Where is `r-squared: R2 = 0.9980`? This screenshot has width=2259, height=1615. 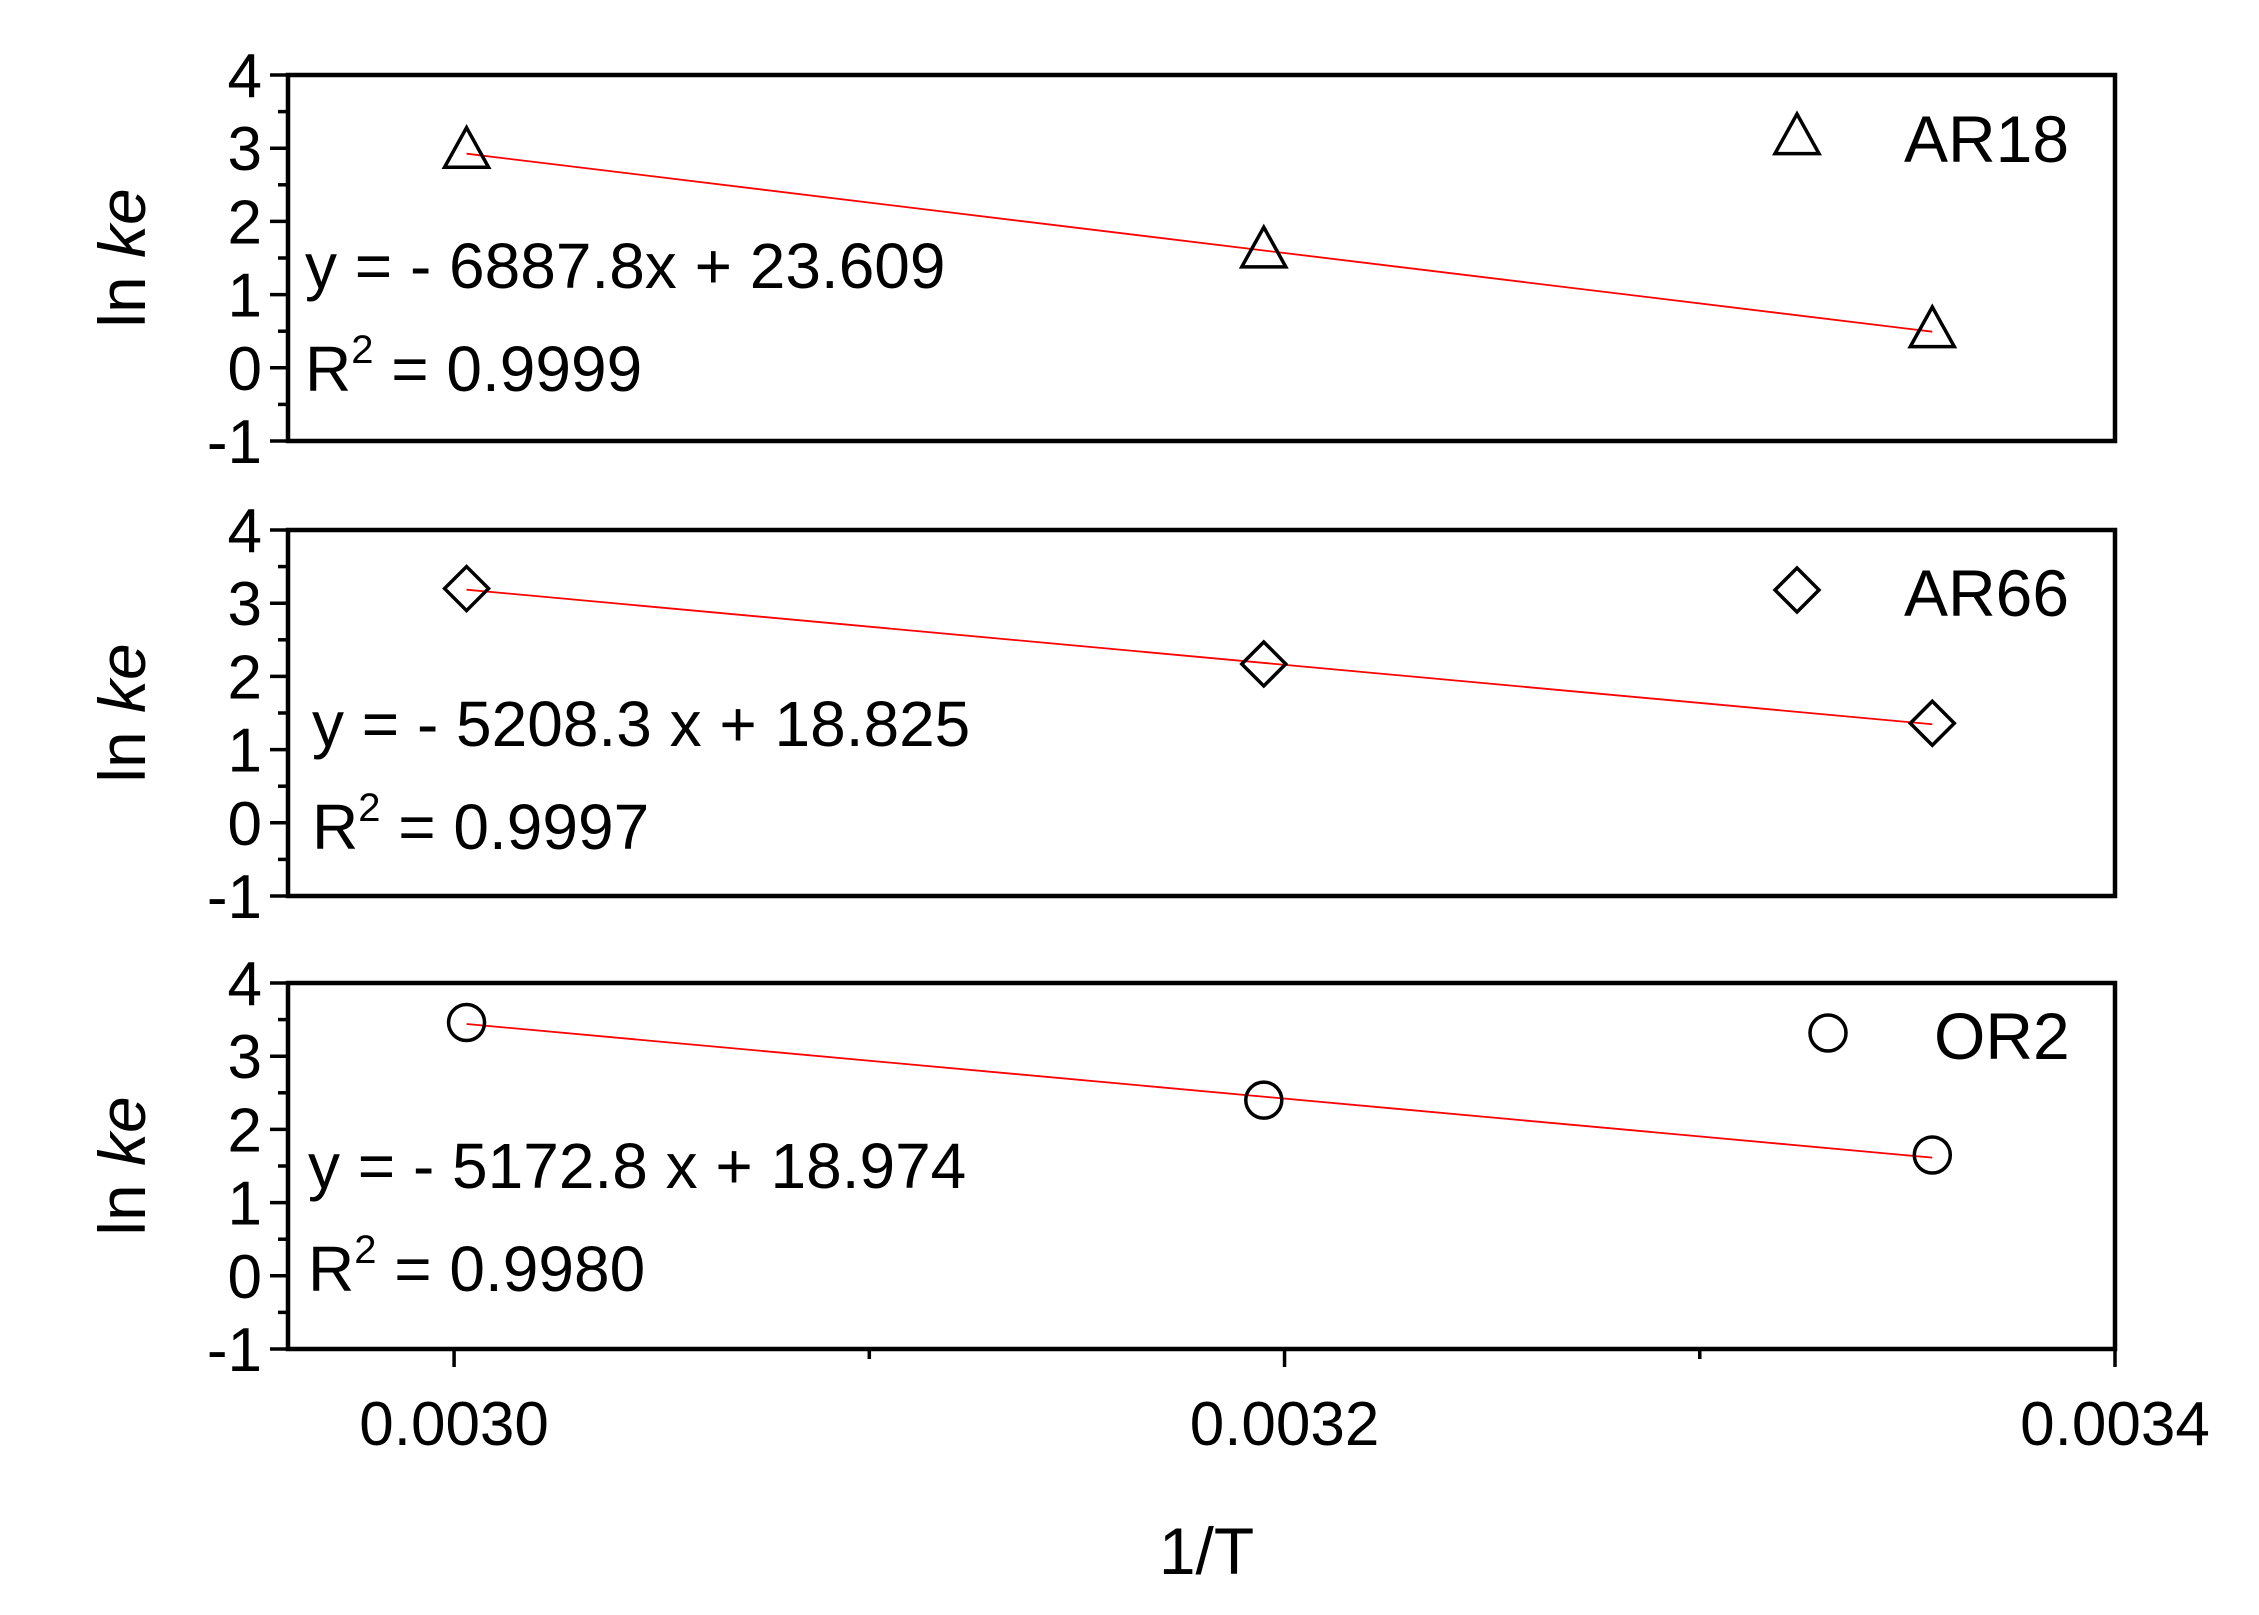 r-squared: R2 = 0.9980 is located at coordinates (476, 1266).